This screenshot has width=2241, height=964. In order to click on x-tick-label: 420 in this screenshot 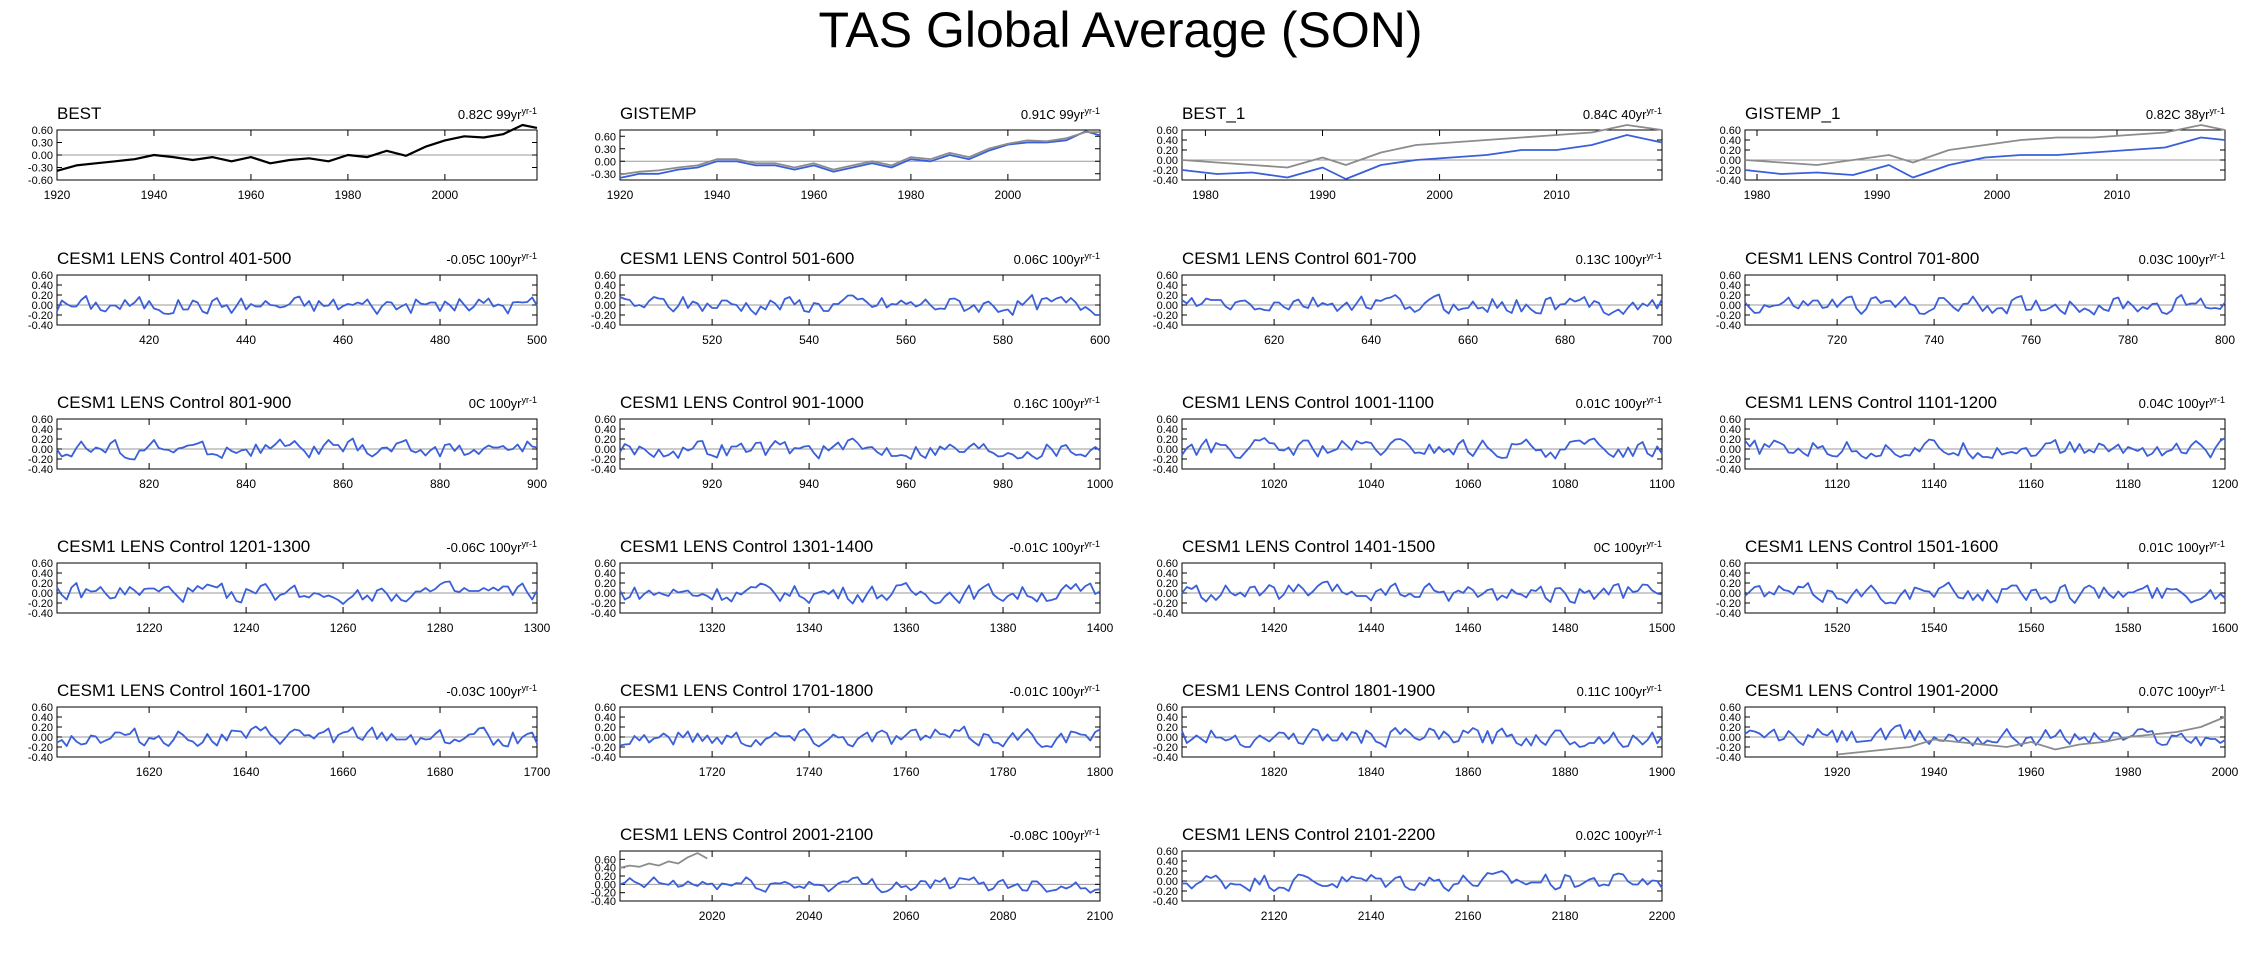, I will do `click(149, 340)`.